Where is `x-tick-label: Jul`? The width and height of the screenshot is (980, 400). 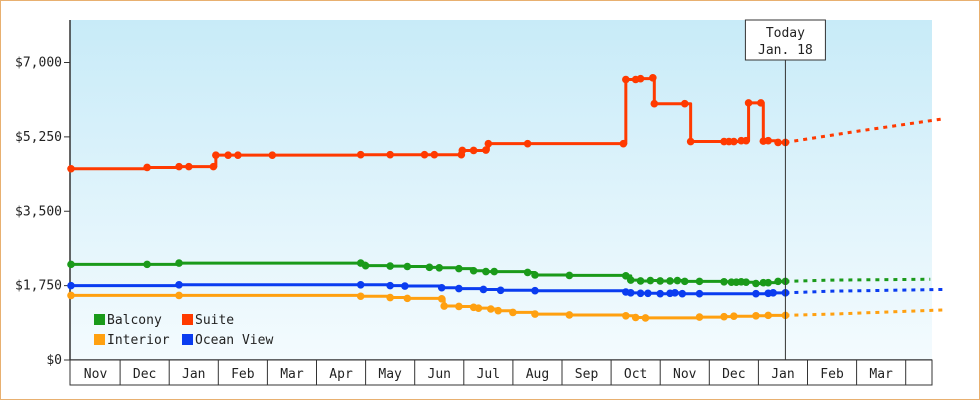 x-tick-label: Jul is located at coordinates (488, 374).